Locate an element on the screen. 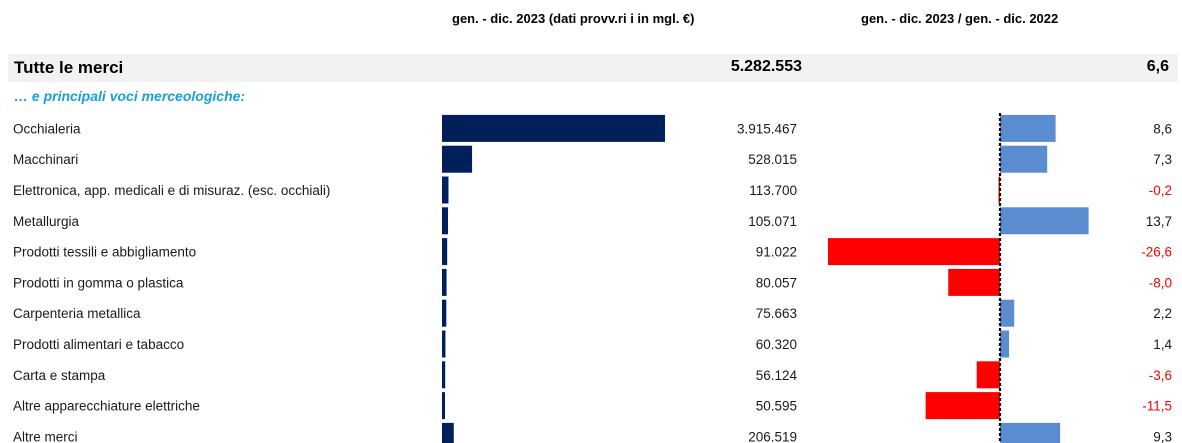  change-label: -11,5 is located at coordinates (1157, 406).